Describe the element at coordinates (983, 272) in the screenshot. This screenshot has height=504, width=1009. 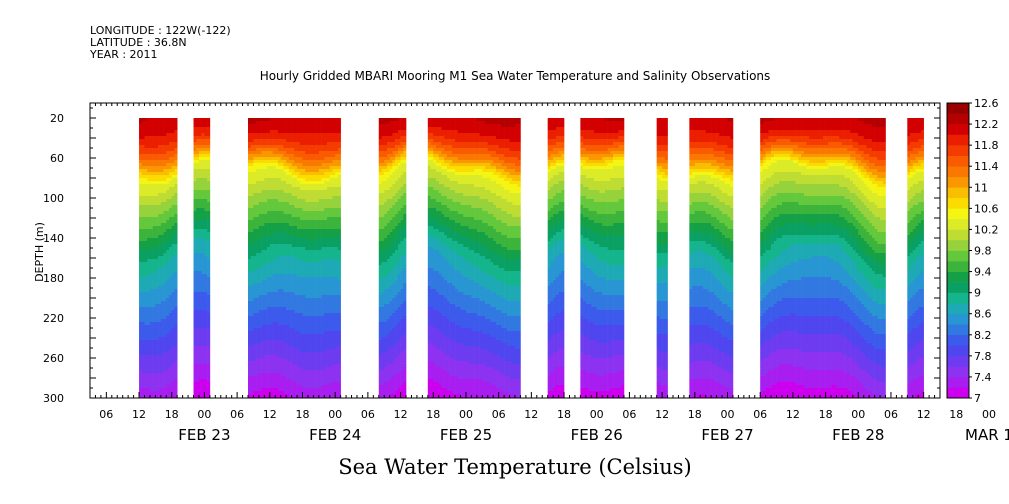
I see `colorbar-label: 9.4` at that location.